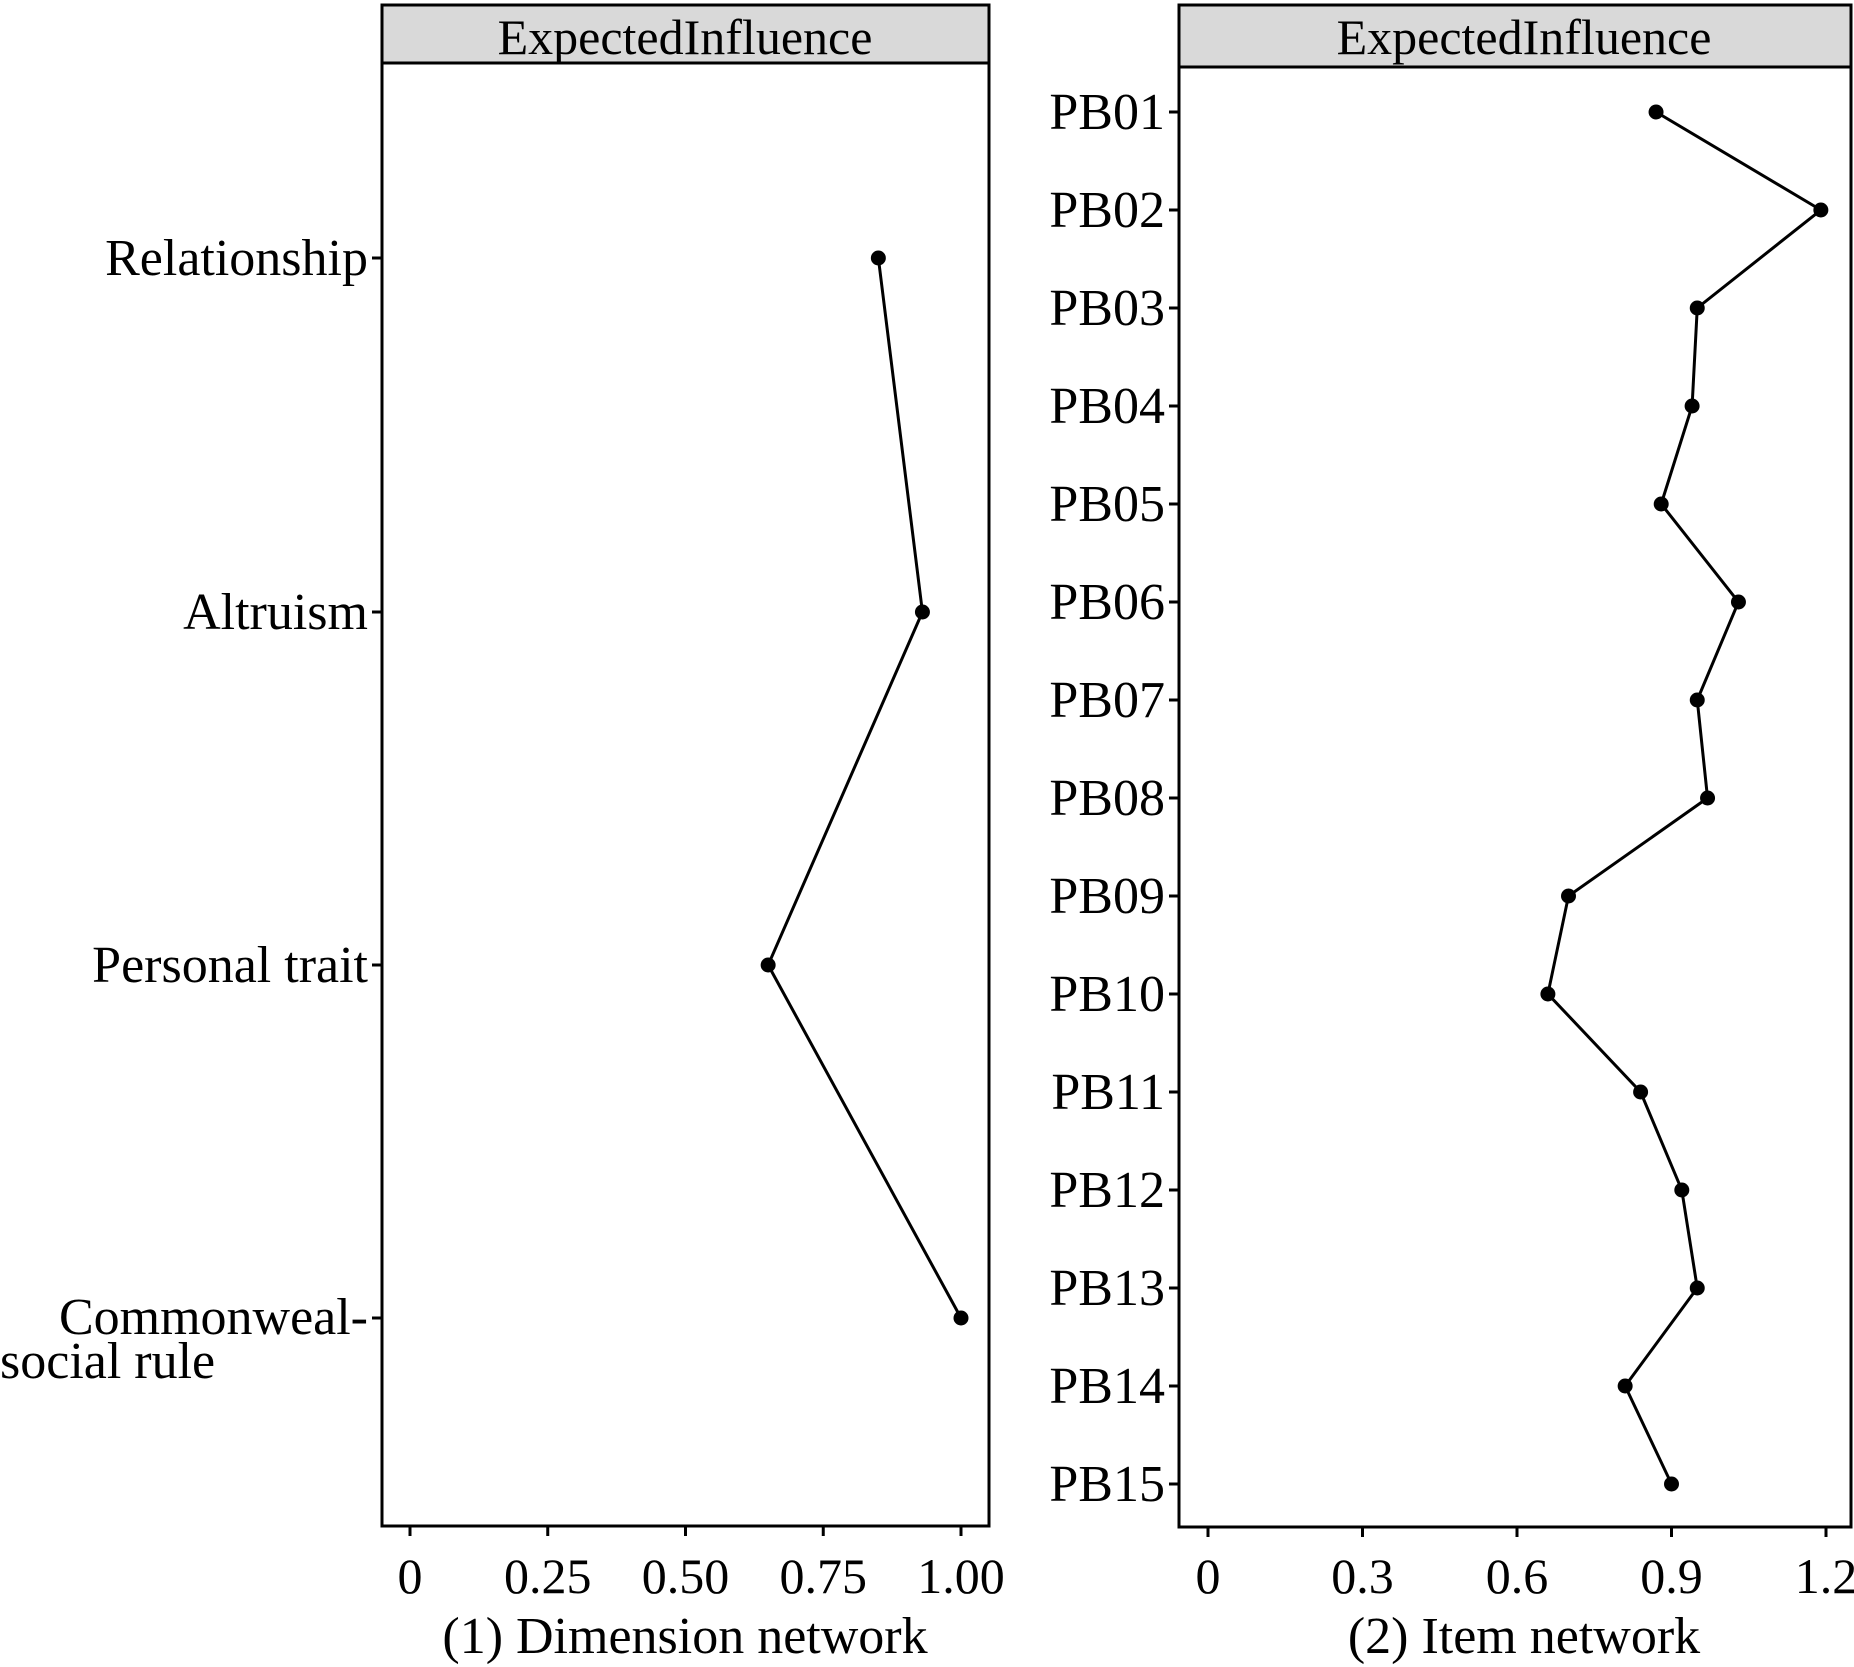 Image resolution: width=1854 pixels, height=1667 pixels. Describe the element at coordinates (1671, 1576) in the screenshot. I see `x-tick-label: 0.9` at that location.